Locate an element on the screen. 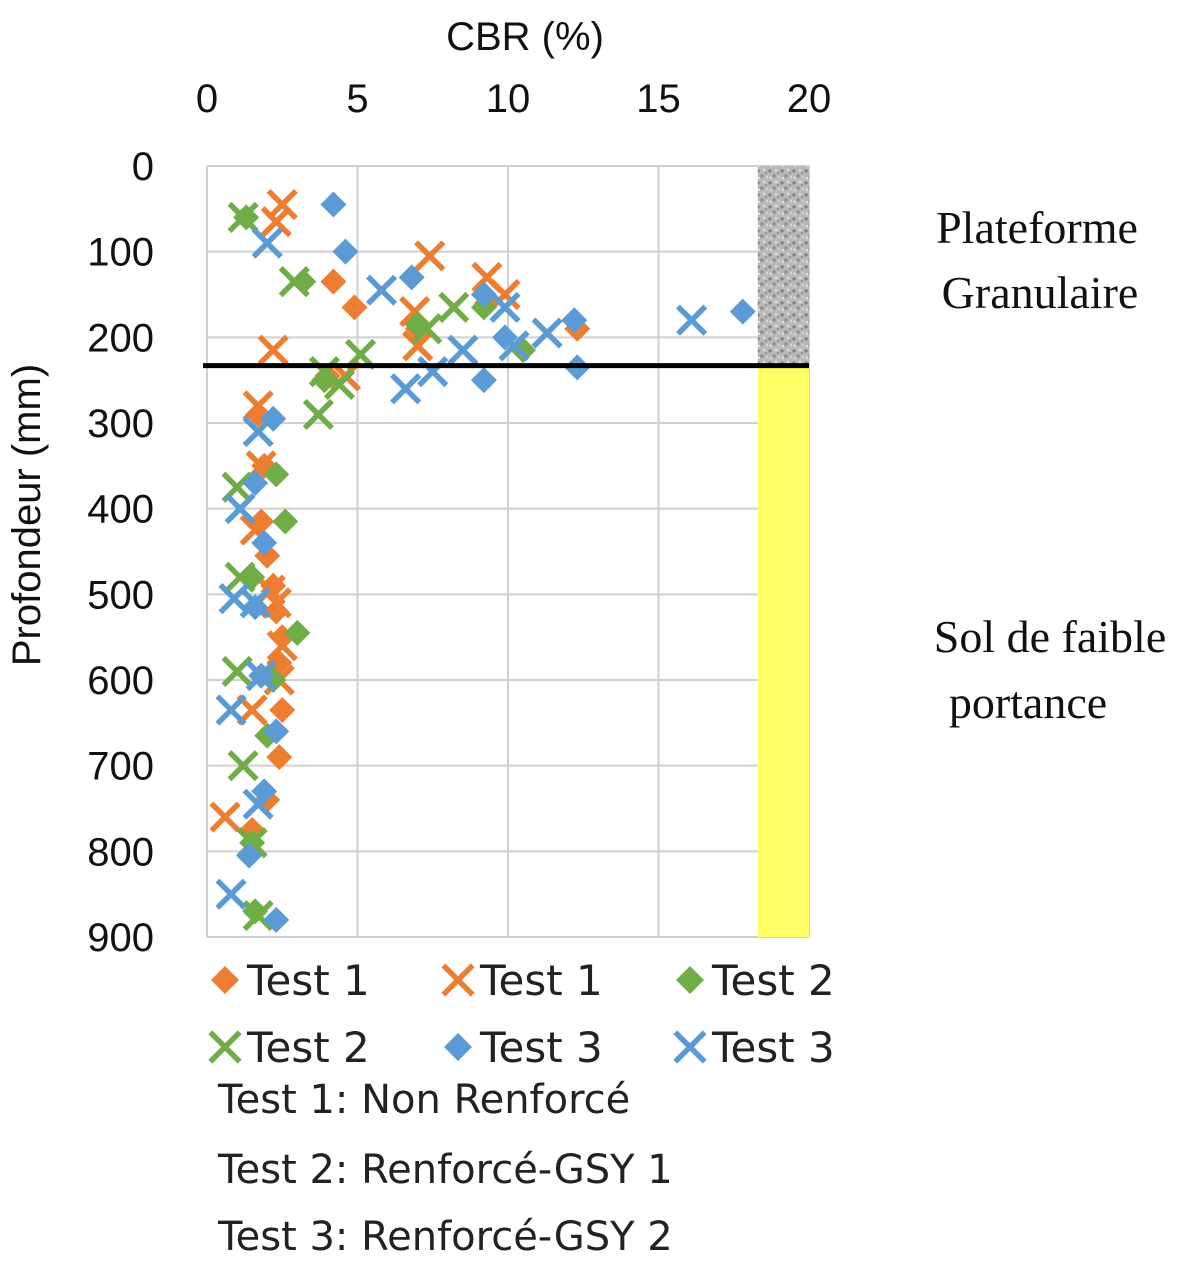 The width and height of the screenshot is (1200, 1262). x-tick-label-0: 0 is located at coordinates (207, 99).